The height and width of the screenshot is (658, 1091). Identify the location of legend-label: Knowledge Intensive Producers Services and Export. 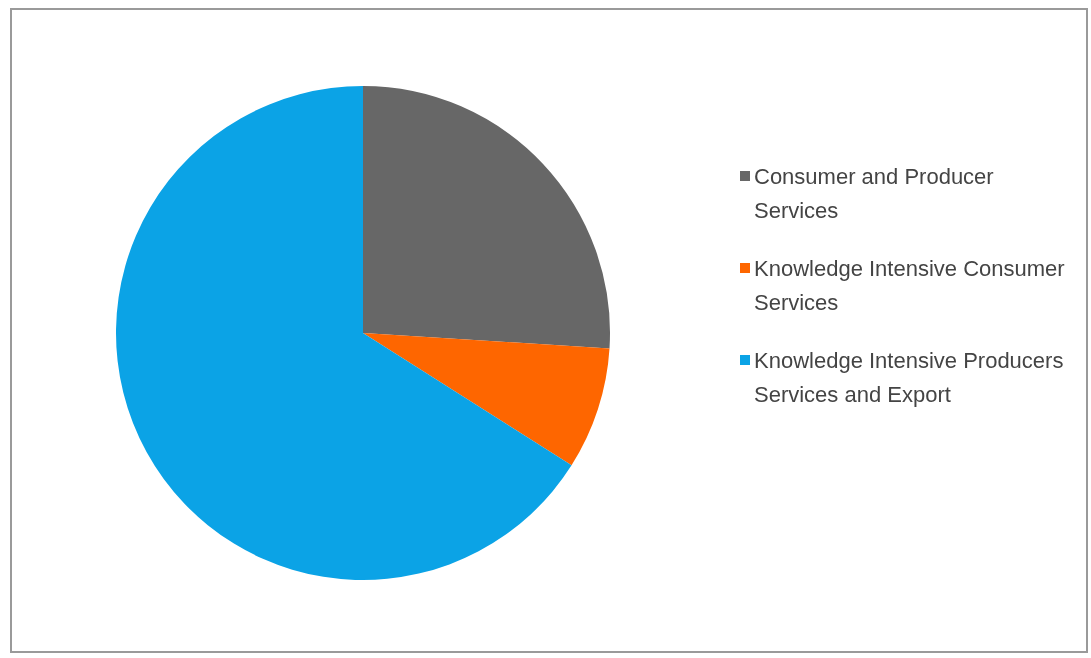
(909, 378).